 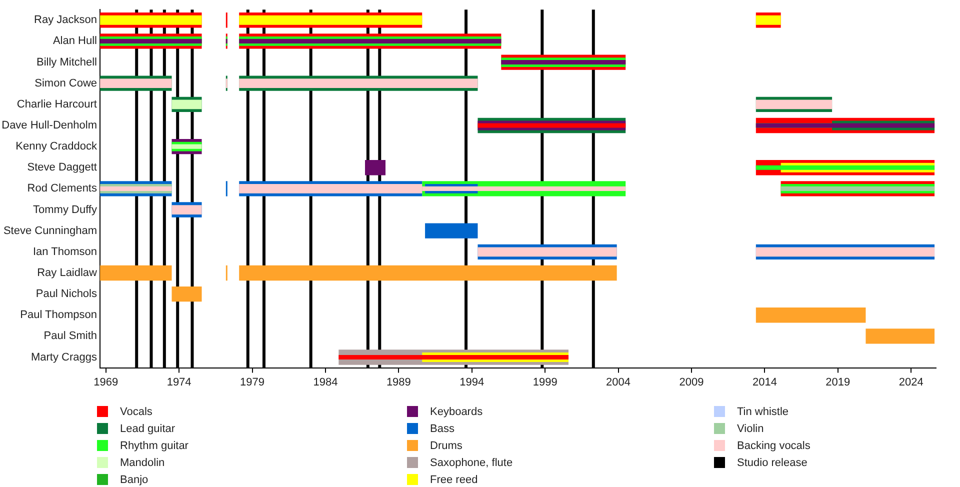 What do you see at coordinates (57, 146) in the screenshot?
I see `y-tick-label: Kenny Craddock` at bounding box center [57, 146].